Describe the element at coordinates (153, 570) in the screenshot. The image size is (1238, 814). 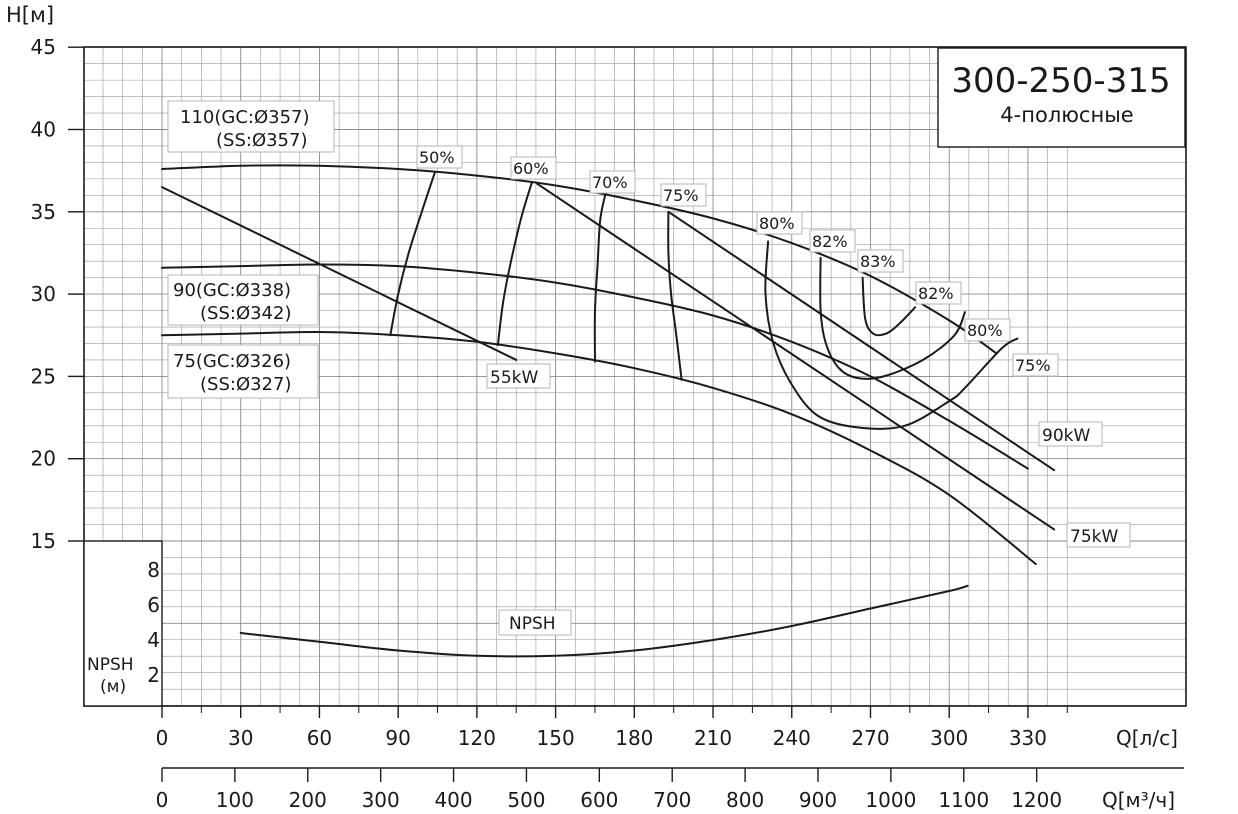
I see `npsh-tick-label: 8` at that location.